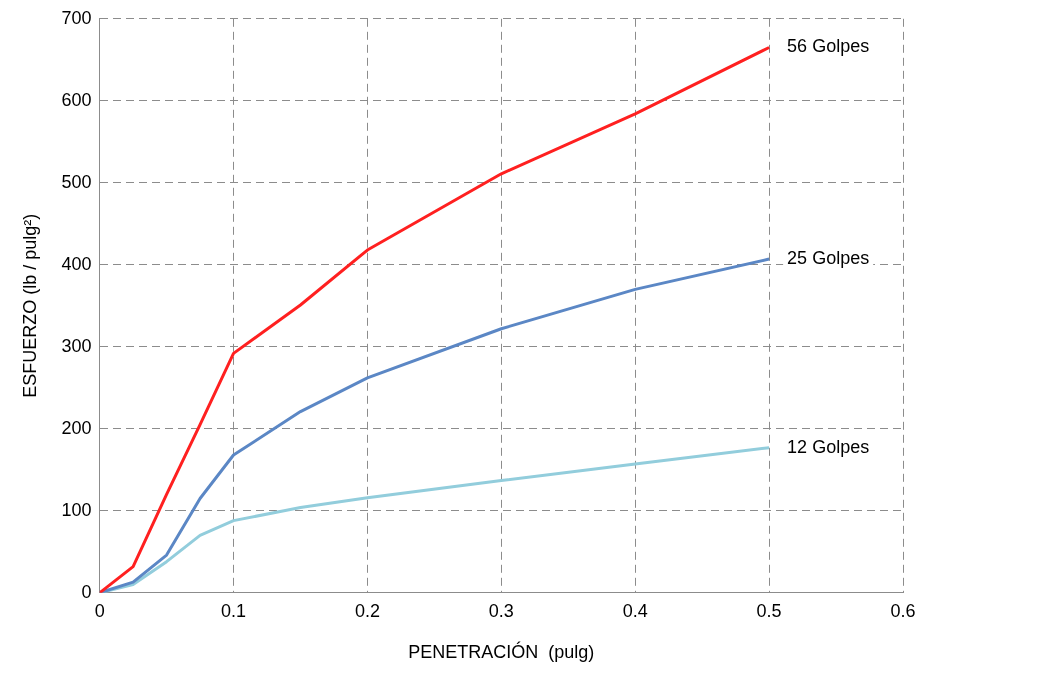  I want to click on series-label: 56 Golpes, so click(828, 46).